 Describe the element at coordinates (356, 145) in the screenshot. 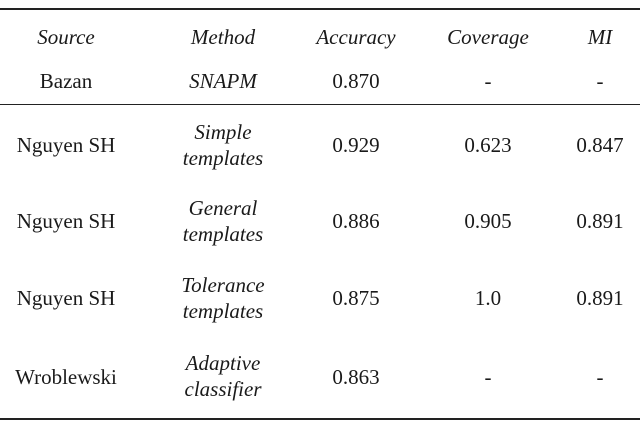

I see `cell-accuracy: 0.929` at that location.